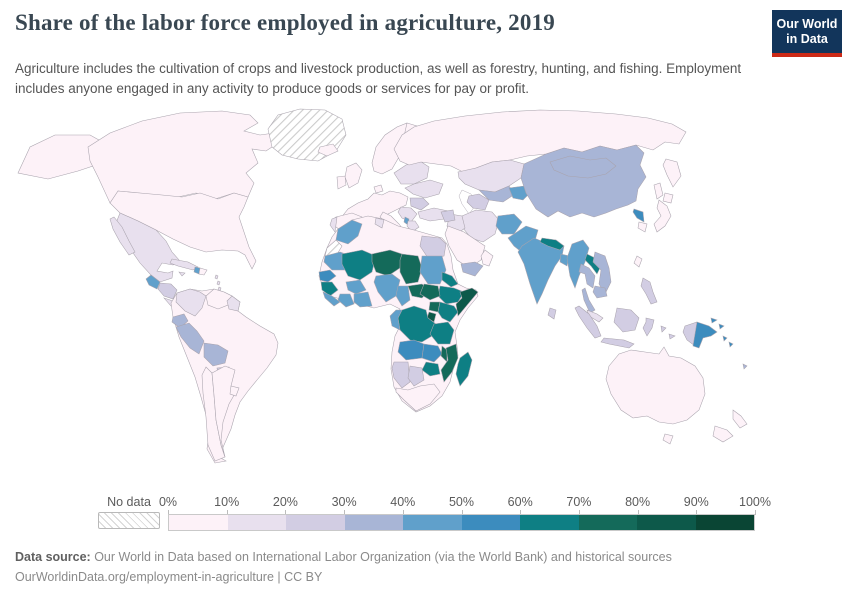 This screenshot has width=850, height=600. I want to click on country-western-sahara, so click(333, 248).